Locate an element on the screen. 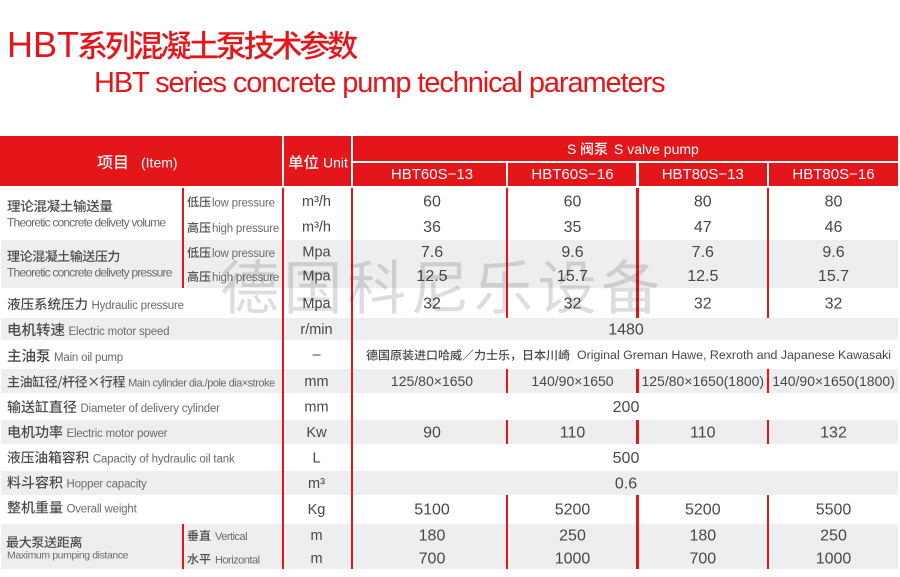 This screenshot has width=900, height=577. svg-text: (Item) is located at coordinates (159, 163).